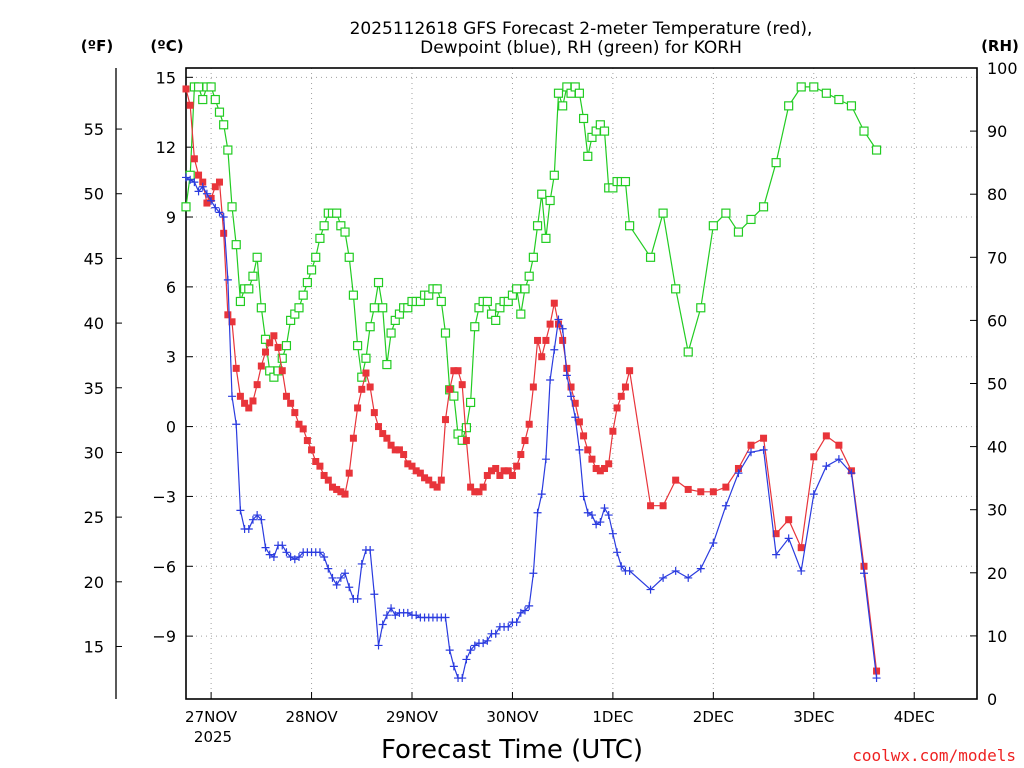 The height and width of the screenshot is (768, 1024). Describe the element at coordinates (94, 129) in the screenshot. I see `fahrenheit-tick-label: 55` at that location.